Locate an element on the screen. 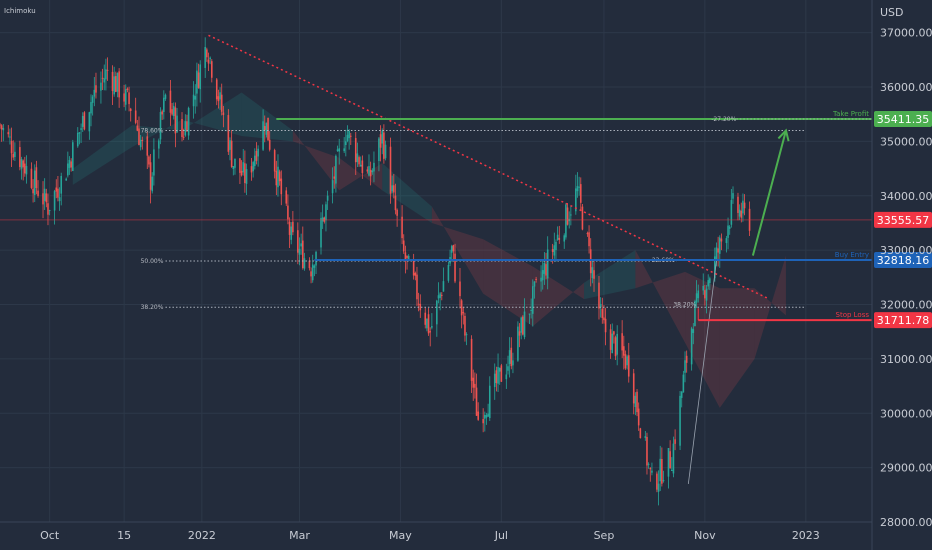 The image size is (932, 550). current-price-tag: 33555.57 is located at coordinates (903, 219).